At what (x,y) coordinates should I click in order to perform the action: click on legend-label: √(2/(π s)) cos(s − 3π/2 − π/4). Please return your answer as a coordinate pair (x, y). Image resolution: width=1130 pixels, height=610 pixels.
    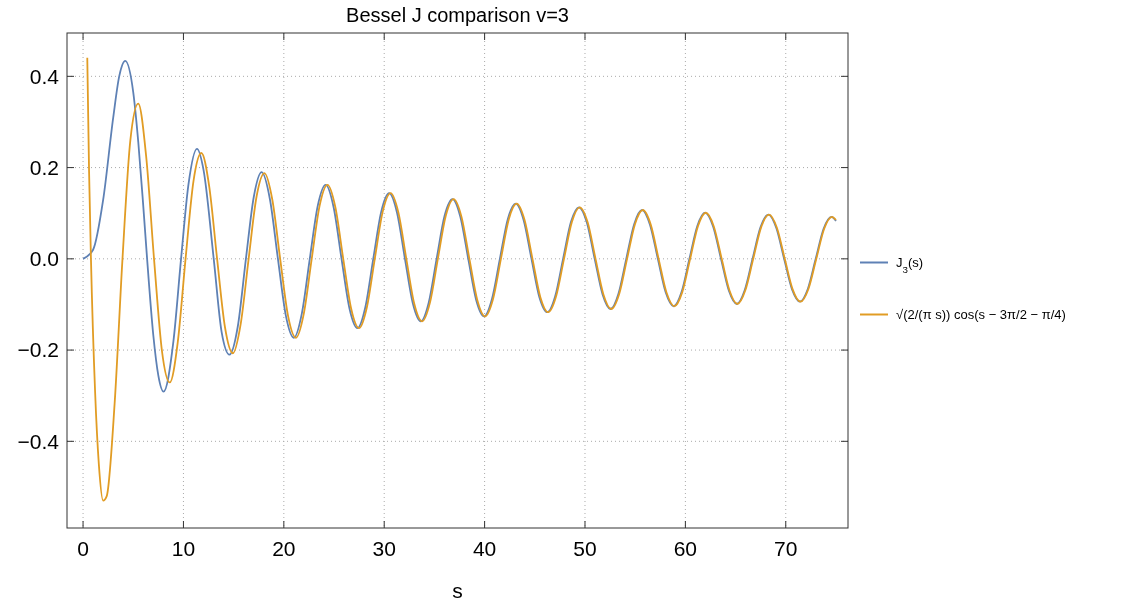
    Looking at the image, I should click on (981, 315).